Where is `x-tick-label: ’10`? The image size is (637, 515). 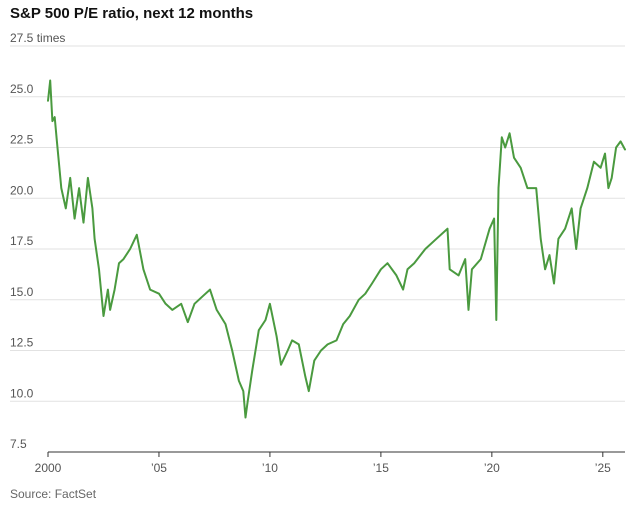 x-tick-label: ’10 is located at coordinates (270, 468).